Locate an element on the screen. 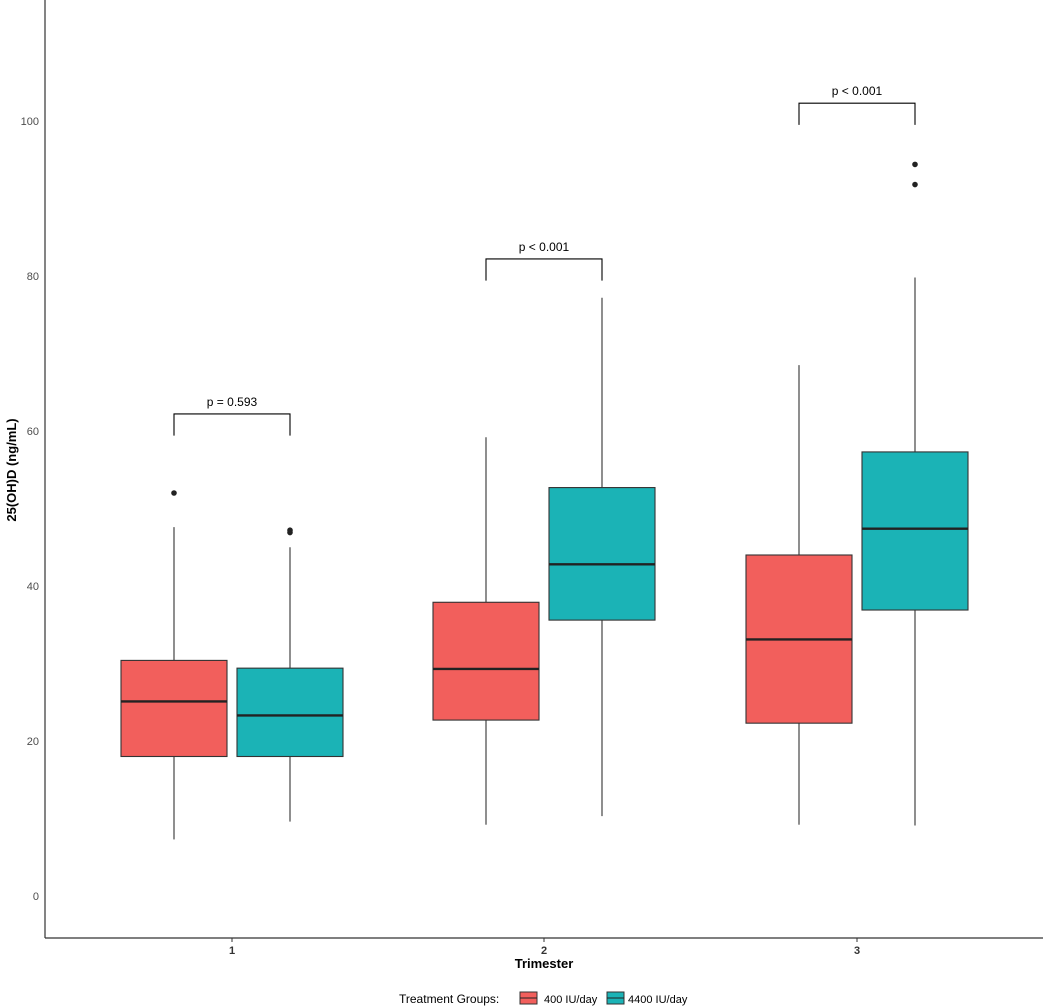  significance-bracket: p = 0.593 is located at coordinates (232, 415).